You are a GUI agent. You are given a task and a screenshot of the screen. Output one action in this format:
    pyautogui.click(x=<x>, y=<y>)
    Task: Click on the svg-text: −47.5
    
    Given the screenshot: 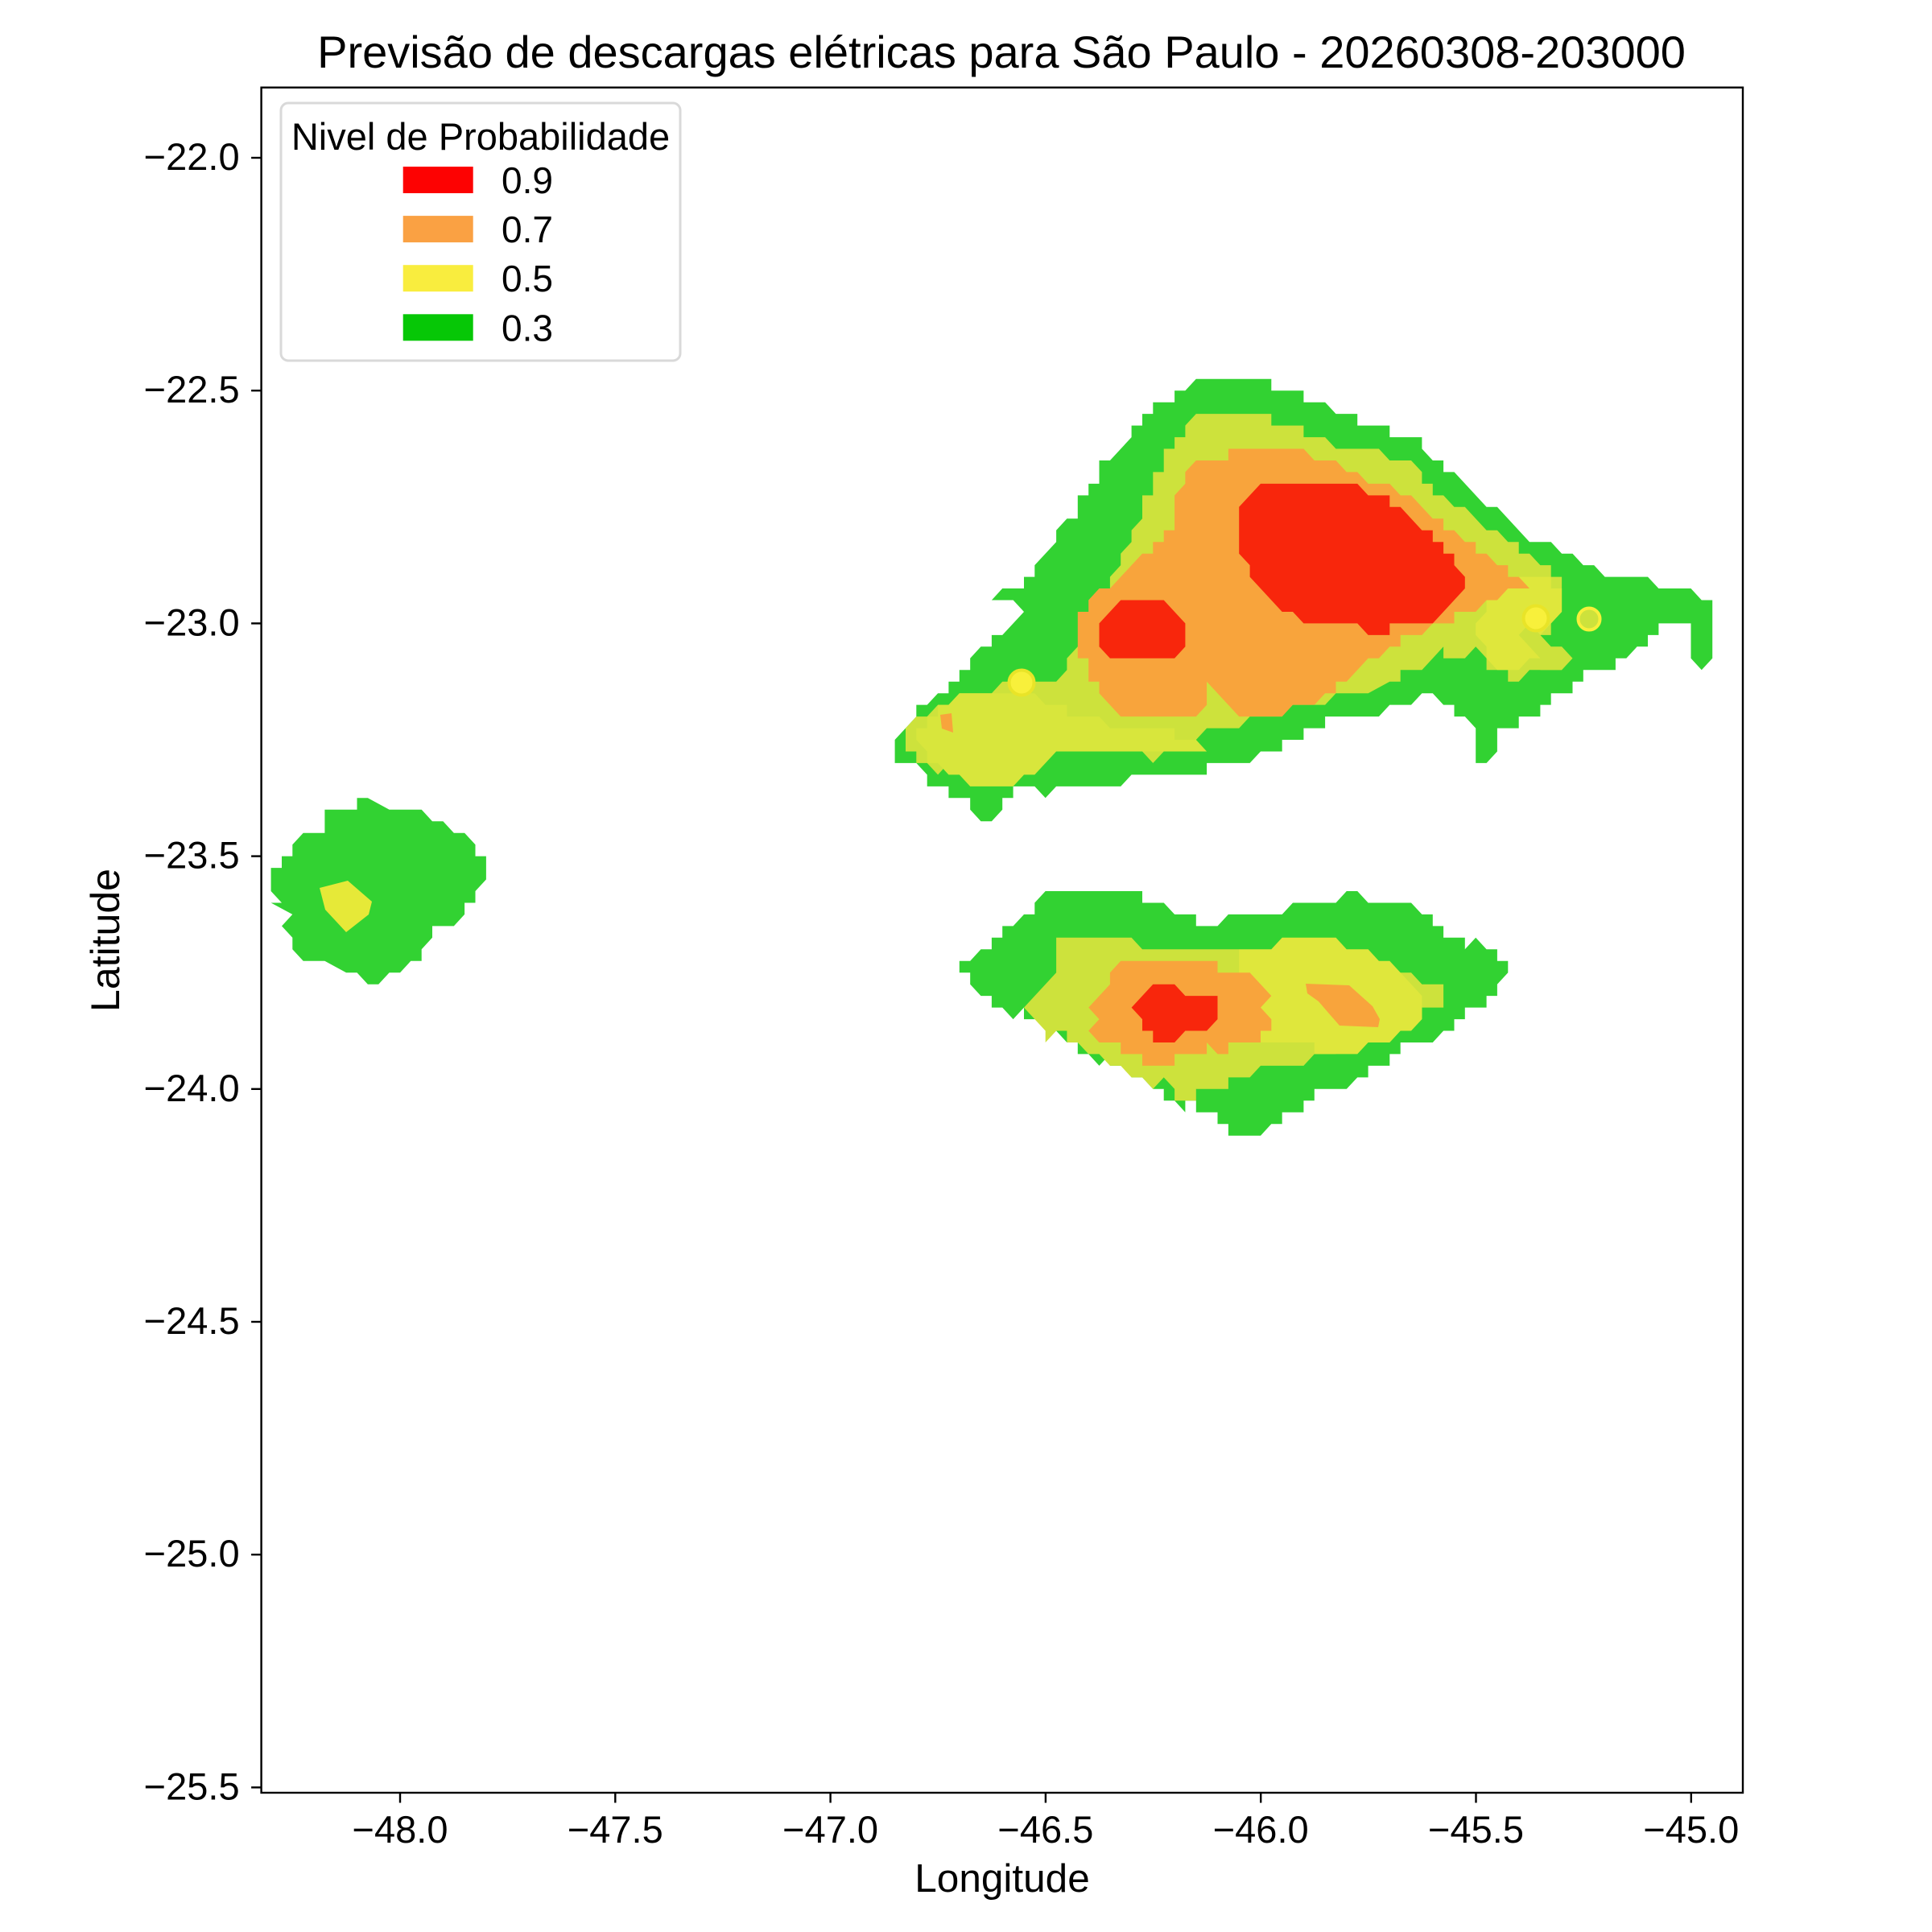 What is the action you would take?
    pyautogui.click(x=615, y=1829)
    